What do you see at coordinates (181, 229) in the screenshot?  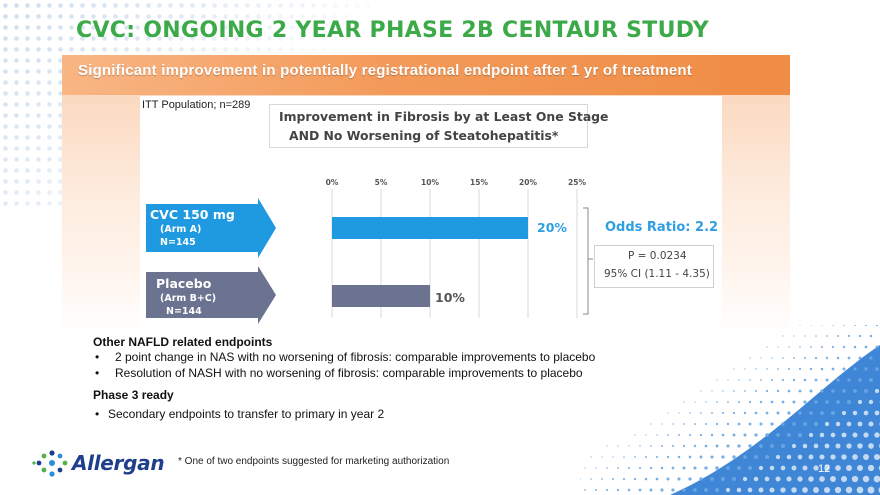 I see `cvc-arm-group: (Arm A)` at bounding box center [181, 229].